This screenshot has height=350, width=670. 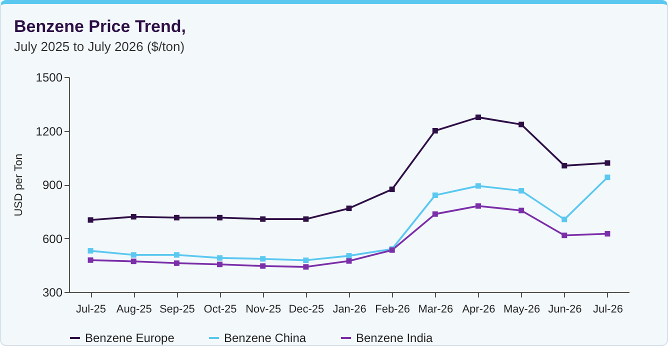 What do you see at coordinates (18, 185) in the screenshot?
I see `y-axis-title: USD per Ton` at bounding box center [18, 185].